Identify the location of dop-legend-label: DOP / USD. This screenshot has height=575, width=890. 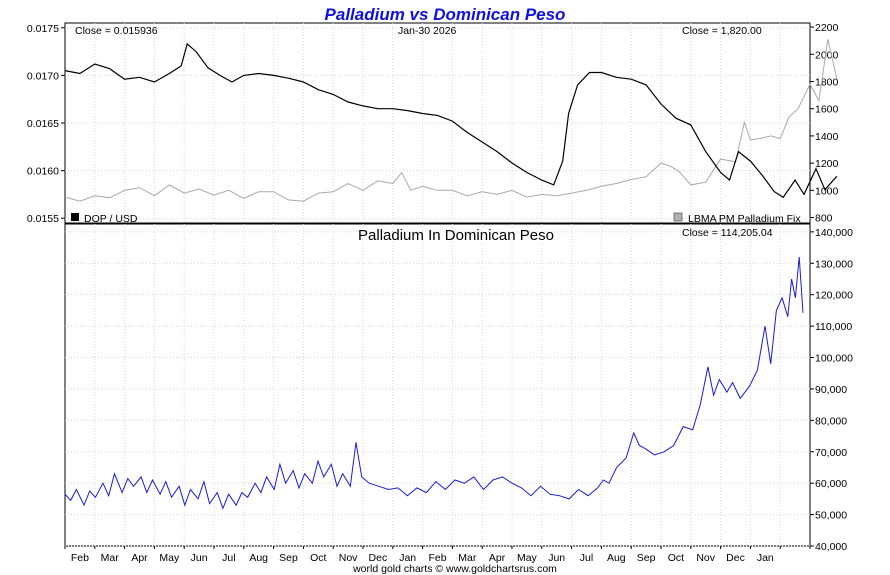
(111, 219).